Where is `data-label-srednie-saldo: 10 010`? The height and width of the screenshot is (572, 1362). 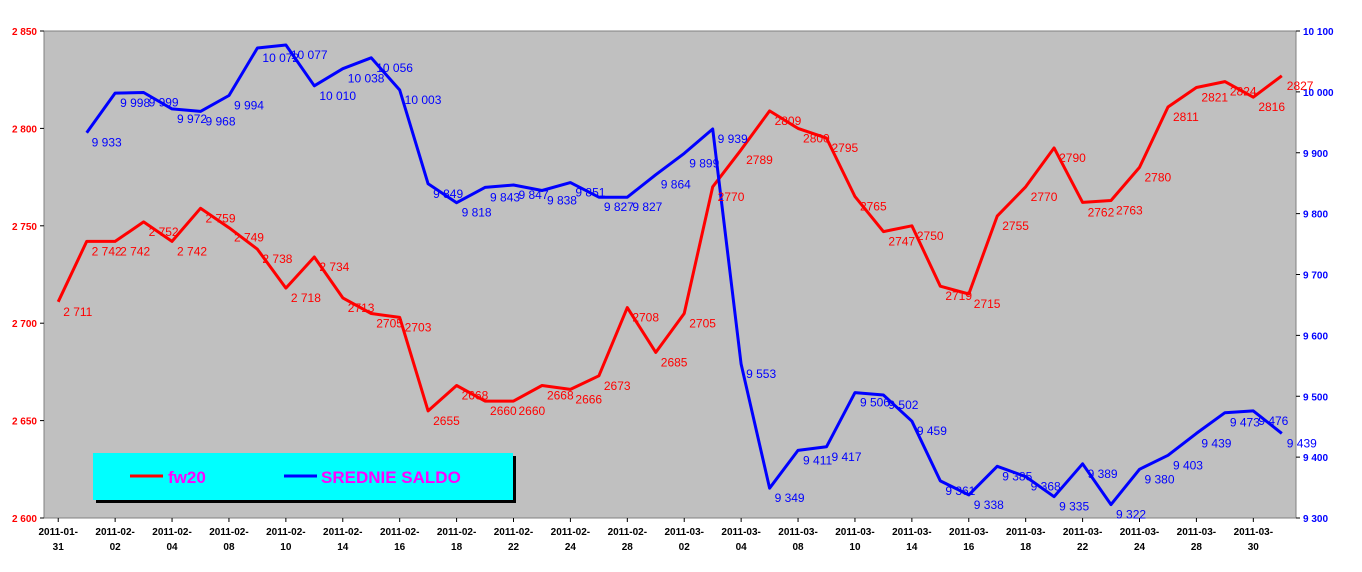 data-label-srednie-saldo: 10 010 is located at coordinates (337, 96).